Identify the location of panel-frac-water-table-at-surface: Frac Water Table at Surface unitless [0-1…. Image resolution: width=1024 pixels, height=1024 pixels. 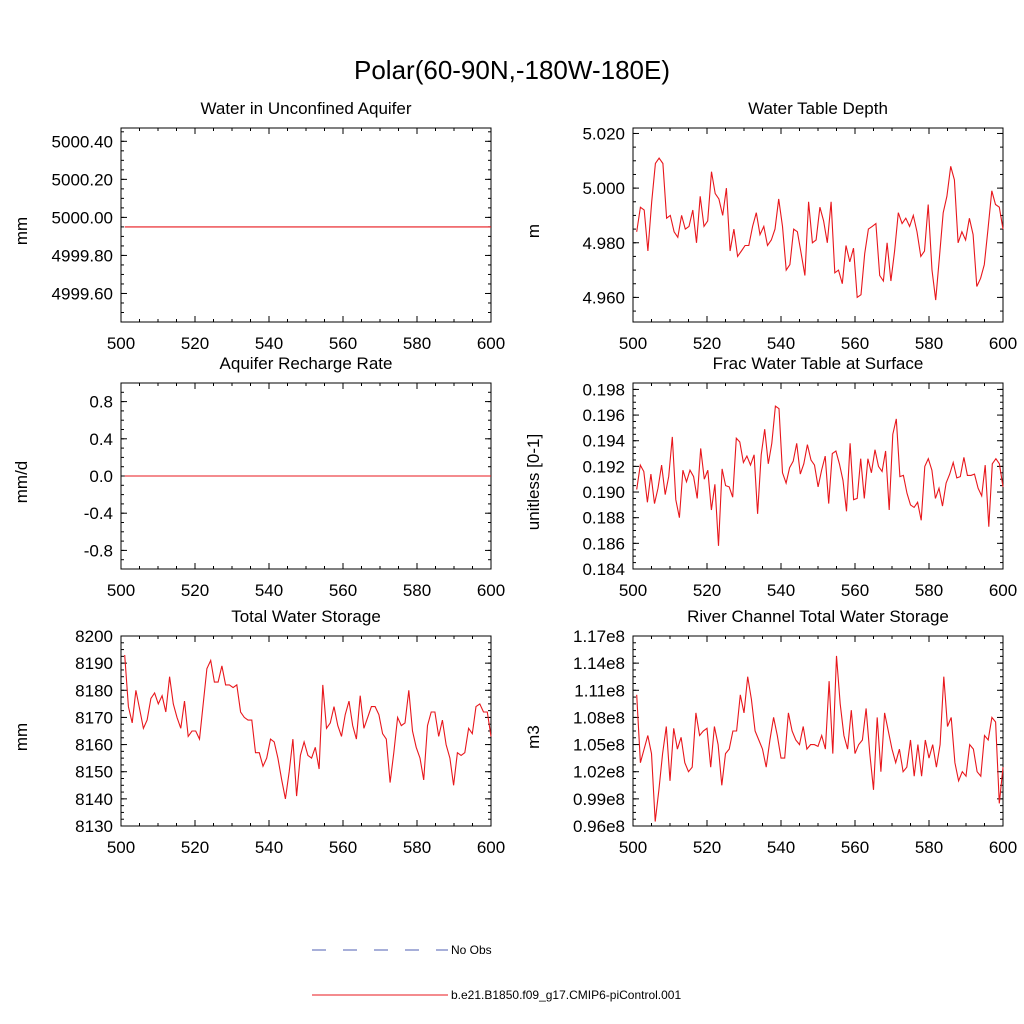
(770, 477).